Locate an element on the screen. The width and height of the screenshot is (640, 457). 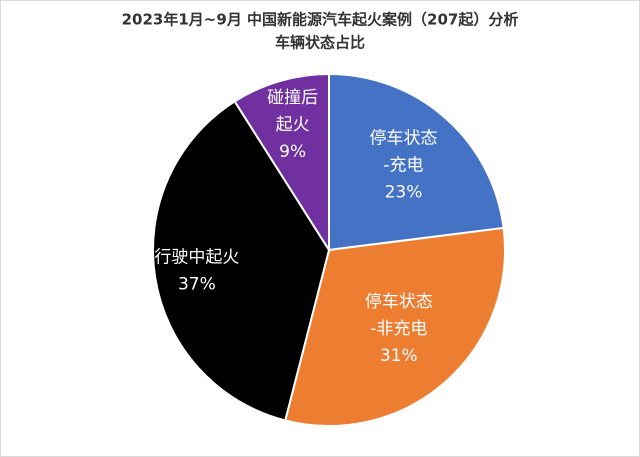
slice-label: -充电 is located at coordinates (403, 166).